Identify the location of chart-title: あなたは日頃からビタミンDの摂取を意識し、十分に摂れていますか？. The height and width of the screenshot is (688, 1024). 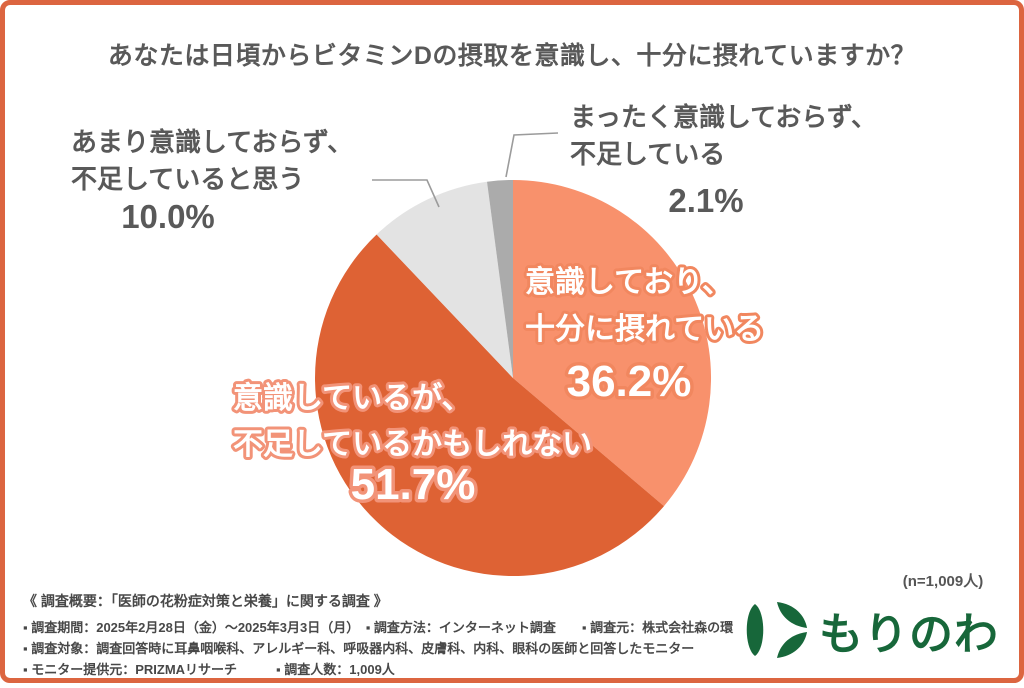
(512, 56).